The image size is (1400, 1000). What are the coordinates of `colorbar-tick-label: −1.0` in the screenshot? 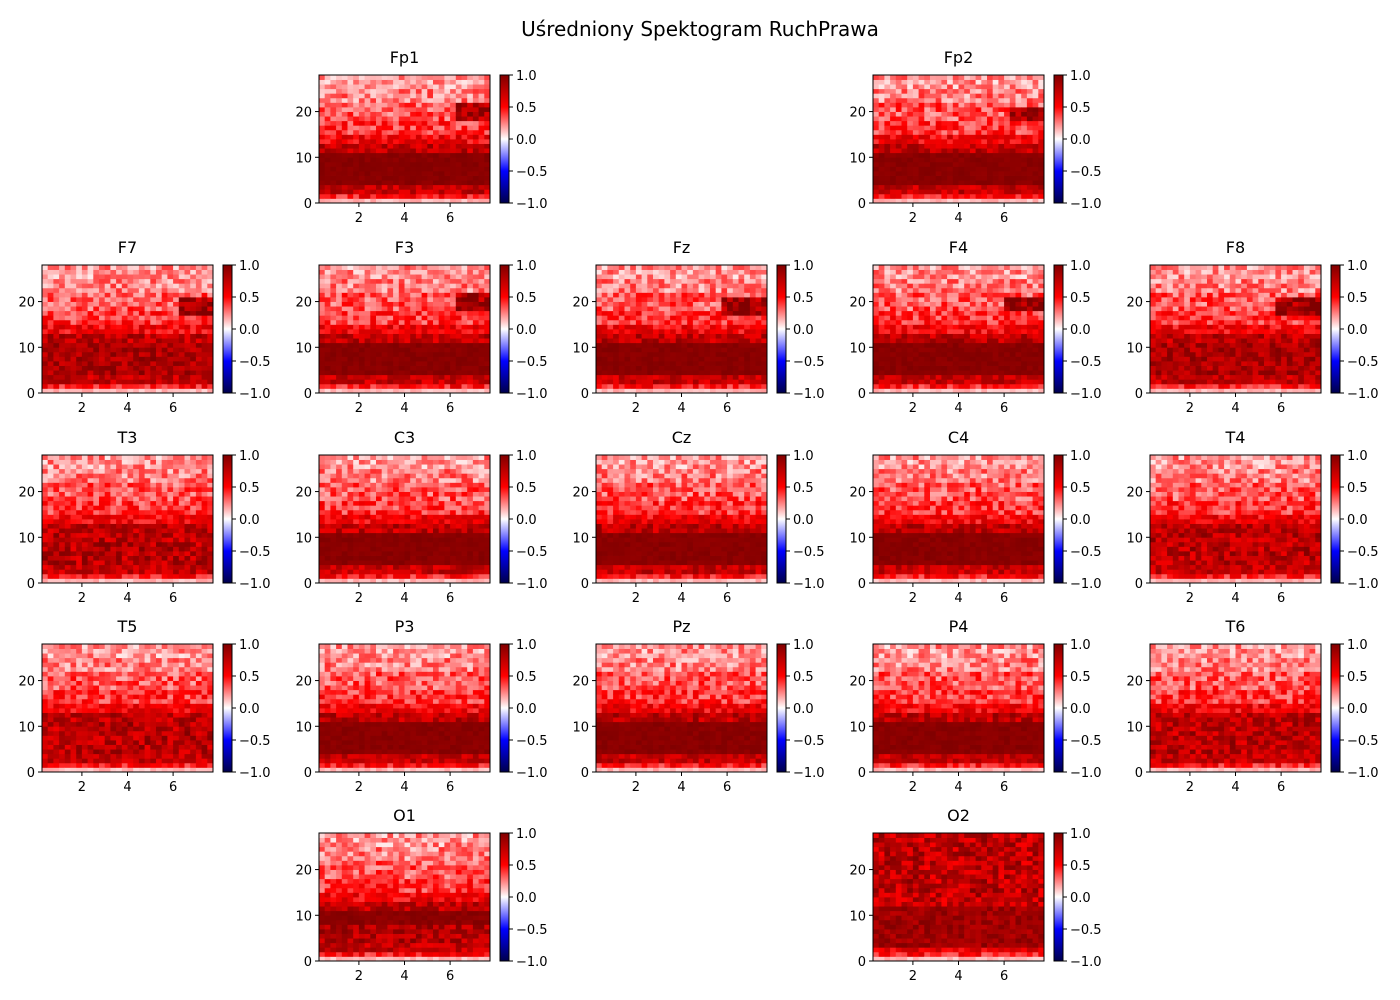 It's located at (1086, 204).